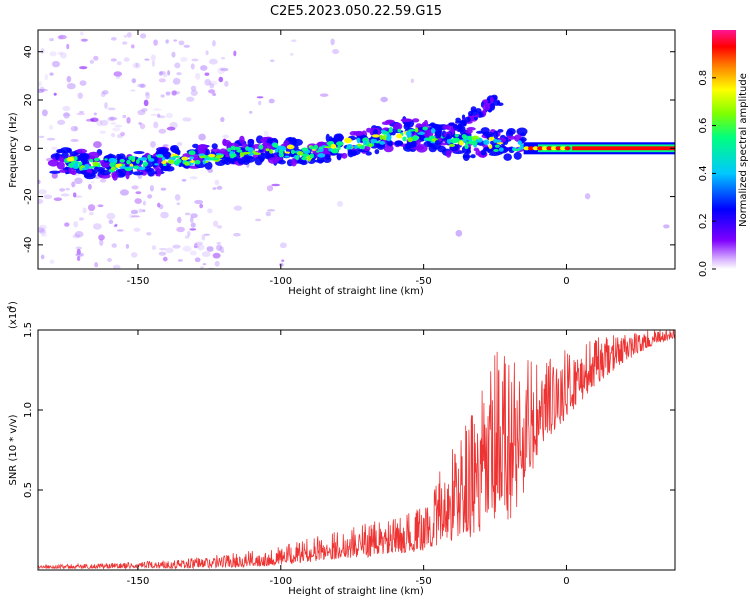  Describe the element at coordinates (724, 149) in the screenshot. I see `colorbar-gradient` at that location.